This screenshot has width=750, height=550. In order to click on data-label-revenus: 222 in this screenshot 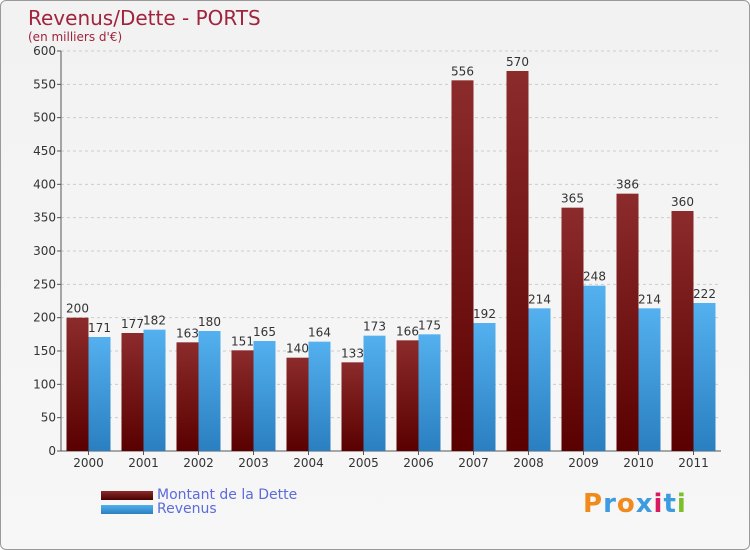, I will do `click(704, 294)`.